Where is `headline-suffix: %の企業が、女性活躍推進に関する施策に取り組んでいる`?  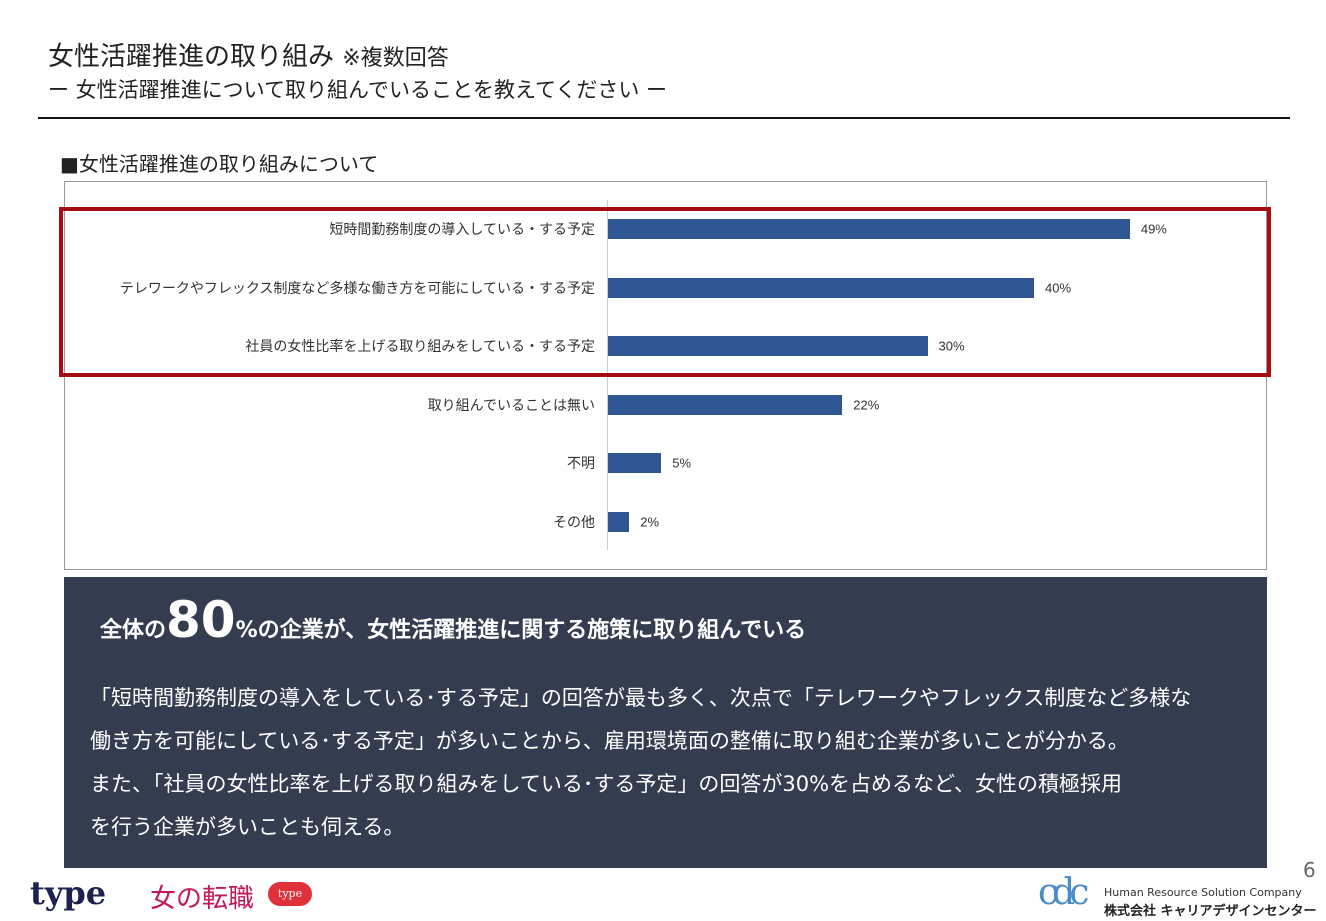 headline-suffix: %の企業が、女性活躍推進に関する施策に取り組んでいる is located at coordinates (521, 630).